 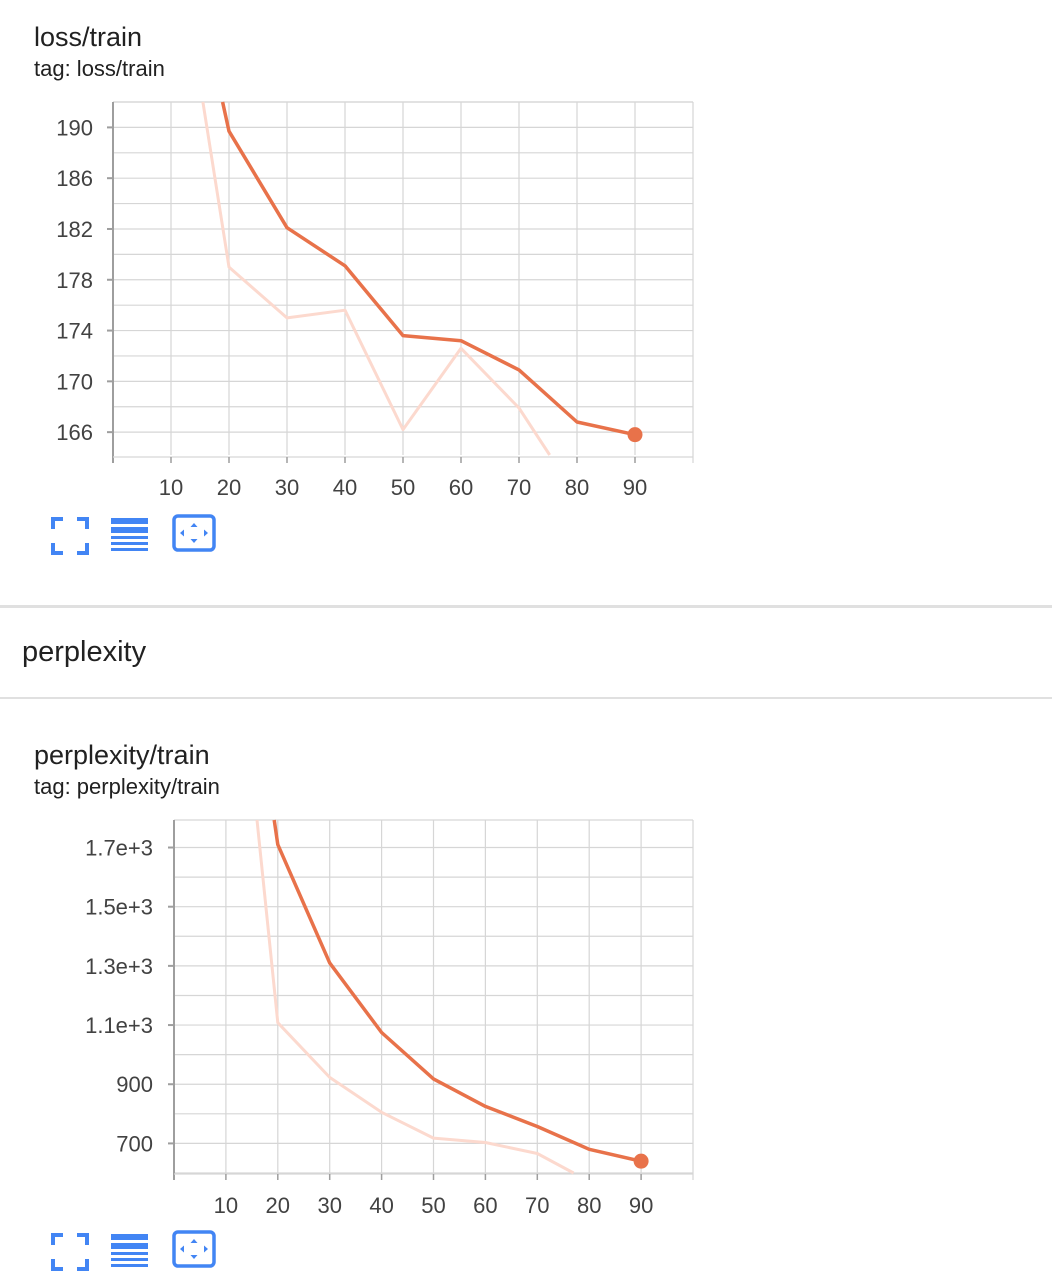 What do you see at coordinates (119, 1025) in the screenshot?
I see `y-tick-label: 1.1e+3` at bounding box center [119, 1025].